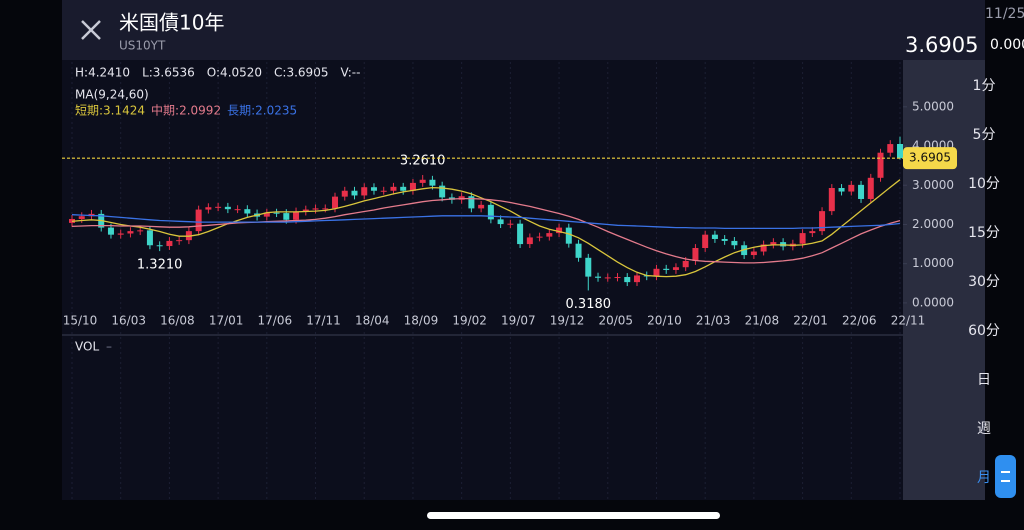  What do you see at coordinates (573, 515) in the screenshot?
I see `home-indicator` at bounding box center [573, 515].